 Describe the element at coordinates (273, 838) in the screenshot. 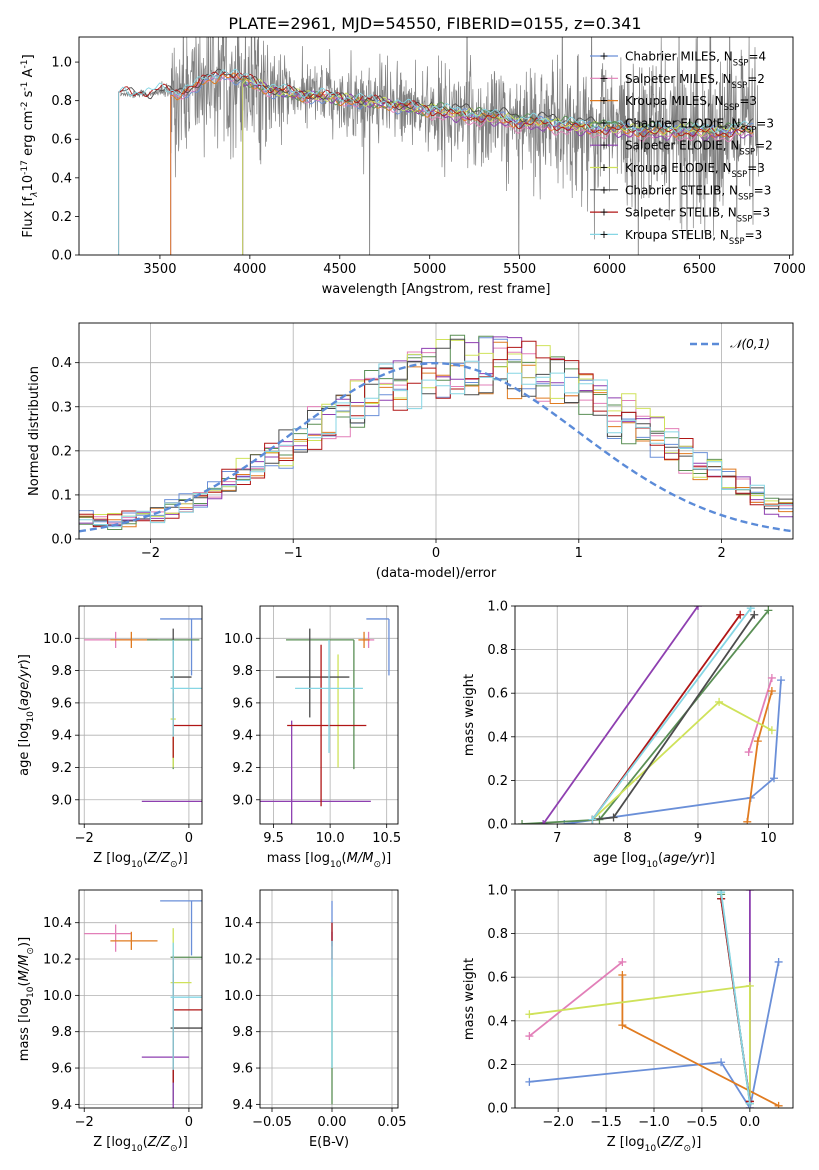

I see `x-tick-label: 9.5` at that location.